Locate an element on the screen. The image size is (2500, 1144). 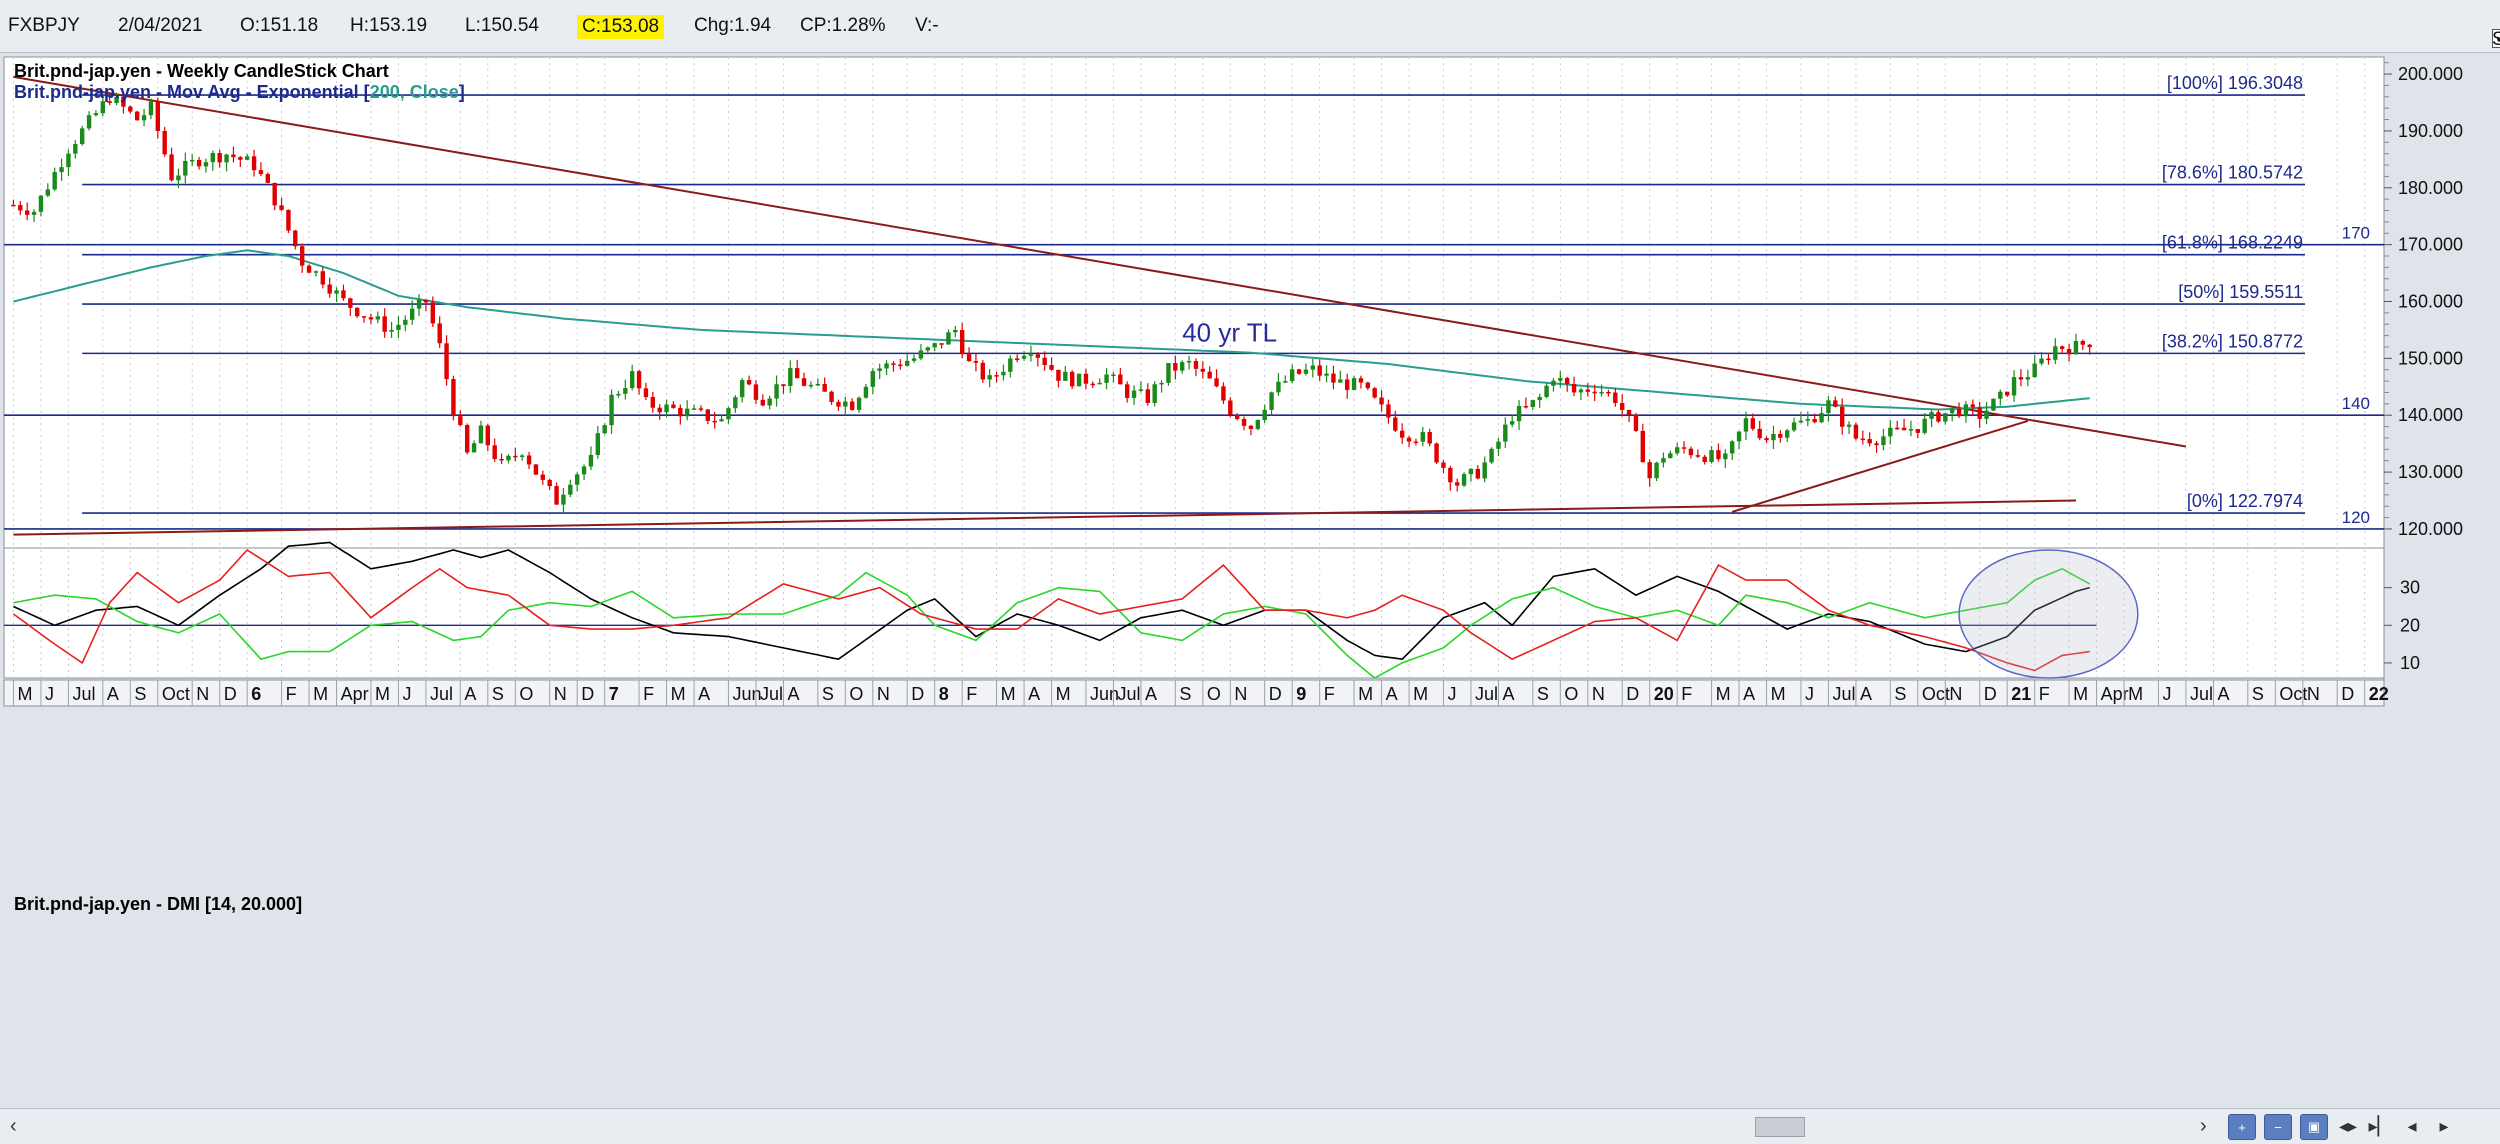
x-tick-label: F is located at coordinates (971, 694).